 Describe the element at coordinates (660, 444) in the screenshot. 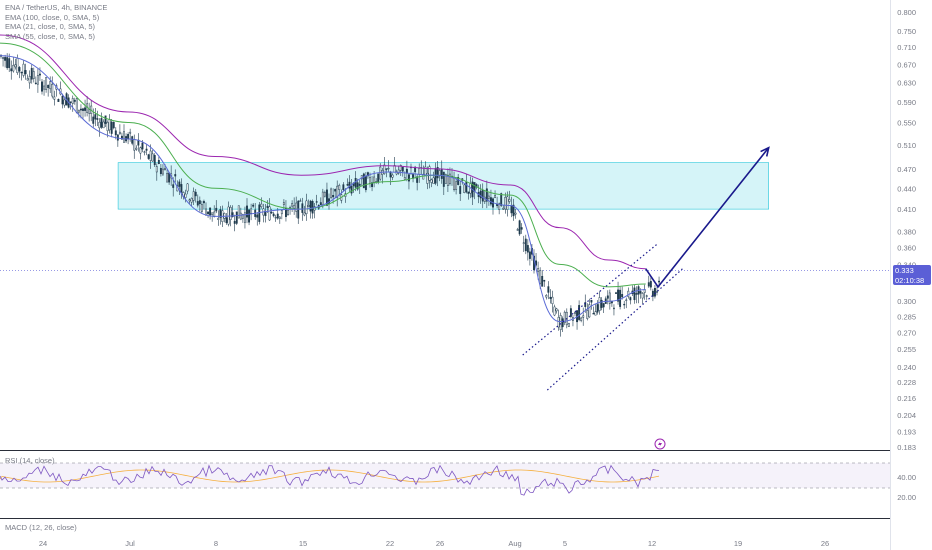

I see `lightning-icon` at that location.